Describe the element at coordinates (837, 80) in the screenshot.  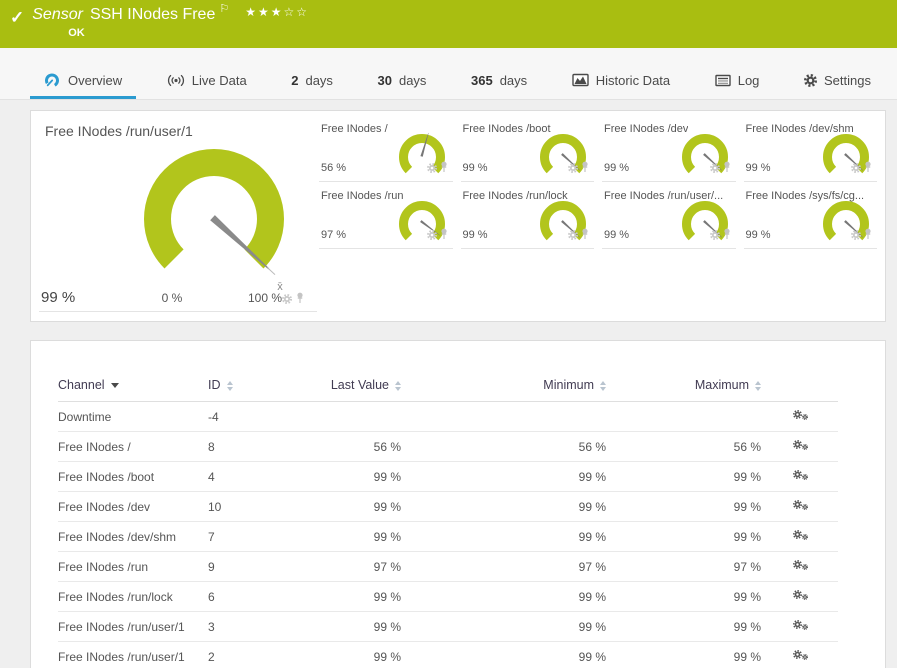
I see `tab-settings: Settings` at that location.